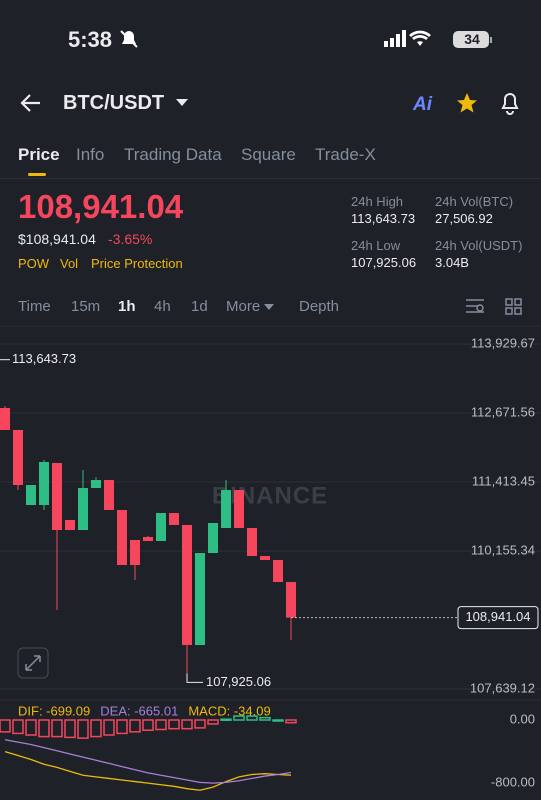  What do you see at coordinates (522, 718) in the screenshot?
I see `y-tick-label: 0.00` at bounding box center [522, 718].